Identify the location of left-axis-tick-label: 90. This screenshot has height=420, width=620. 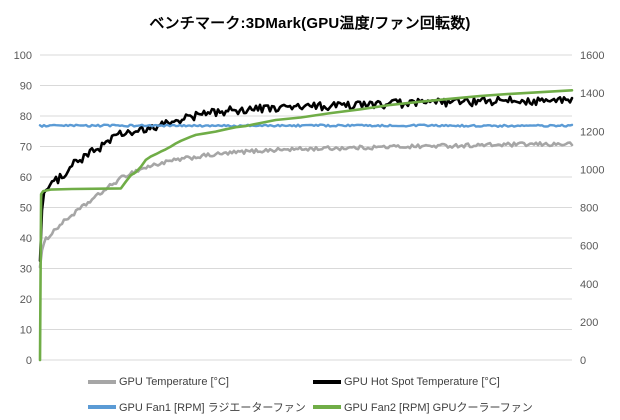
(26, 87).